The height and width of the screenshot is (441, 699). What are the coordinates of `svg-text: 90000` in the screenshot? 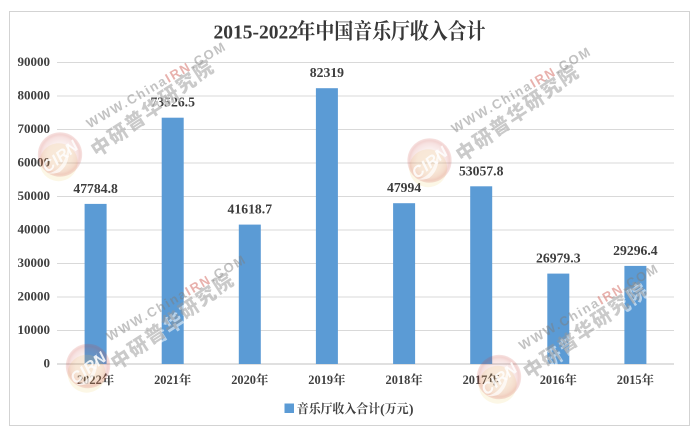 It's located at (34, 61).